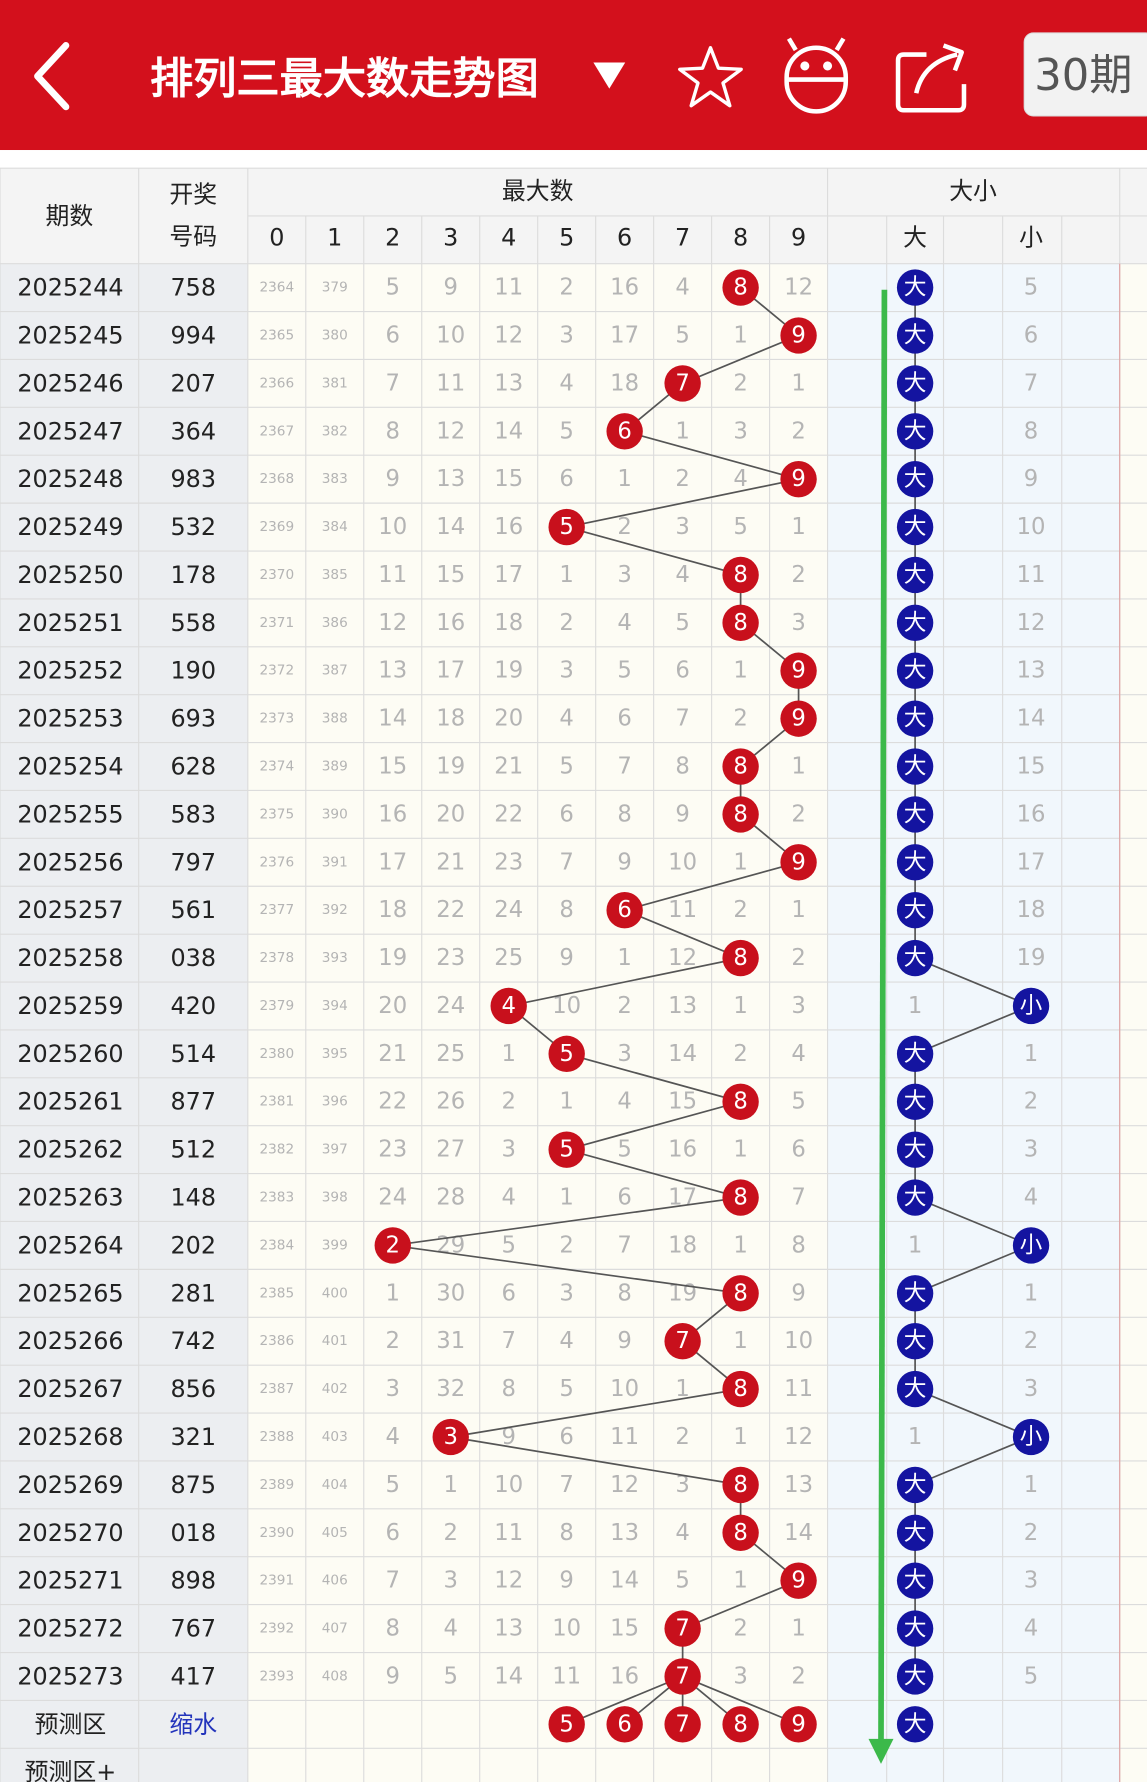  Describe the element at coordinates (816, 75) in the screenshot. I see `robot-button` at that location.